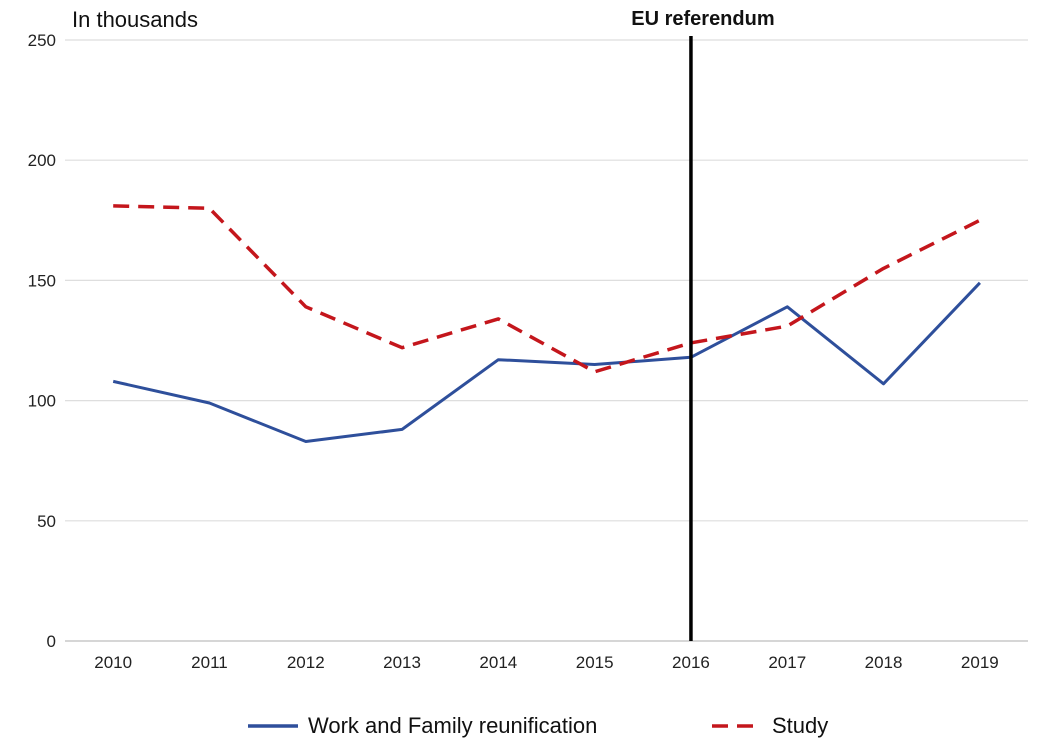 The image size is (1039, 747). Describe the element at coordinates (452, 725) in the screenshot. I see `legend-label: Work and Family reunification` at that location.